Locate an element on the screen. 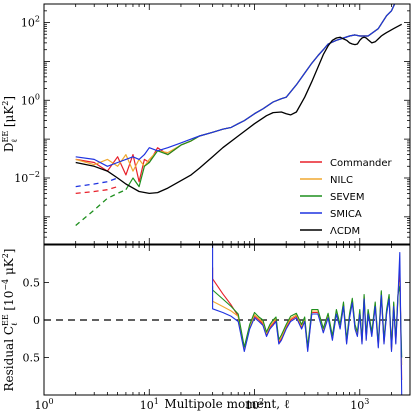  x-tick-label: 10¹ is located at coordinates (149, 404).